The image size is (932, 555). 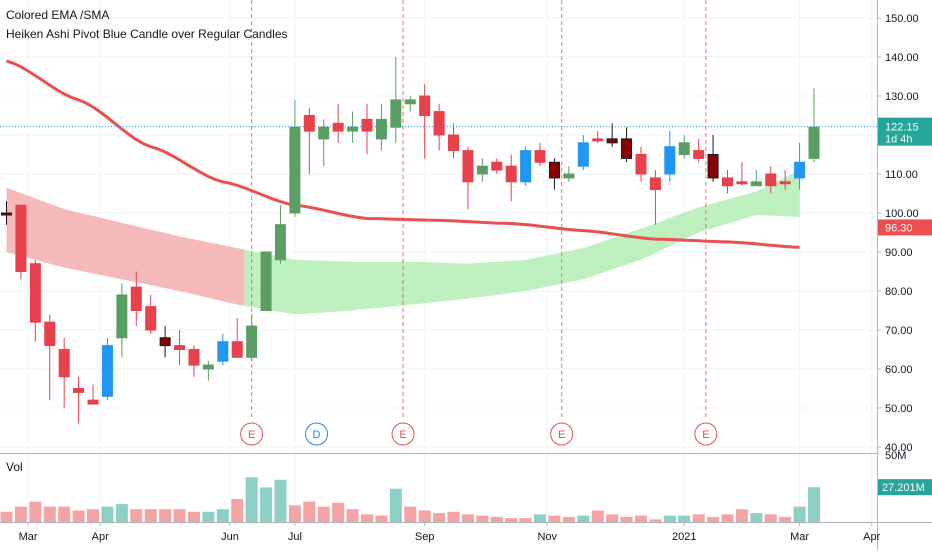 I want to click on time-tick-label: Sep, so click(x=425, y=537).